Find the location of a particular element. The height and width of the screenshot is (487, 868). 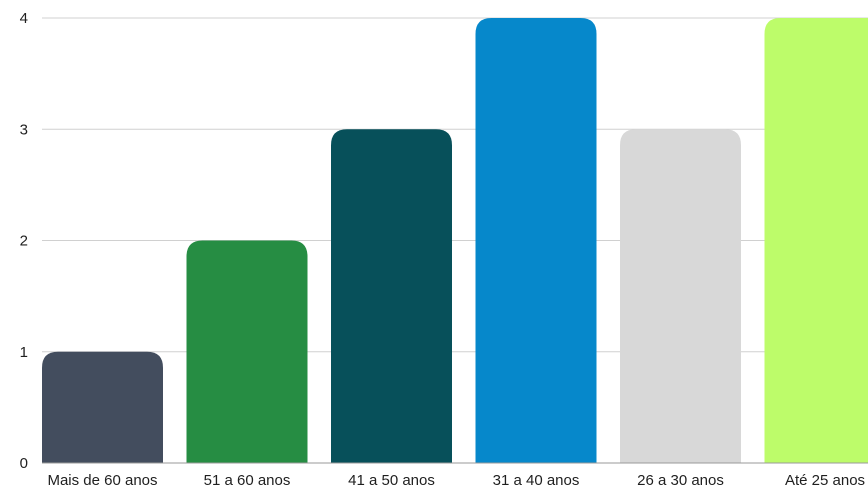

y-tick-label-0: 0 is located at coordinates (24, 463).